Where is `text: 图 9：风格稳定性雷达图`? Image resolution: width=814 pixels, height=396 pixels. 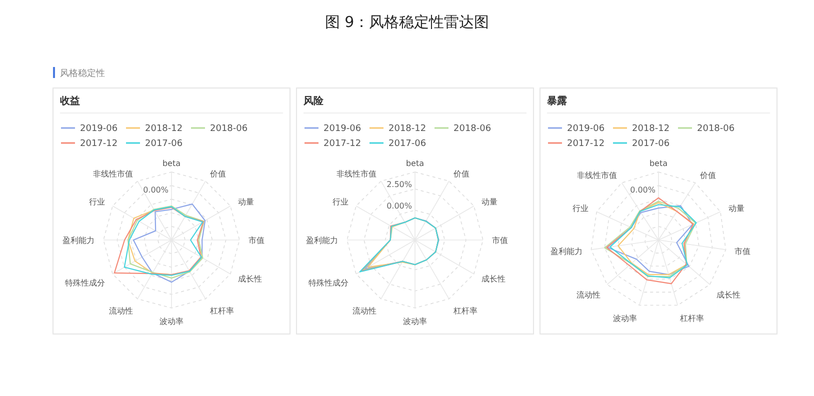 text: 图 9：风格稳定性雷达图 is located at coordinates (407, 22).